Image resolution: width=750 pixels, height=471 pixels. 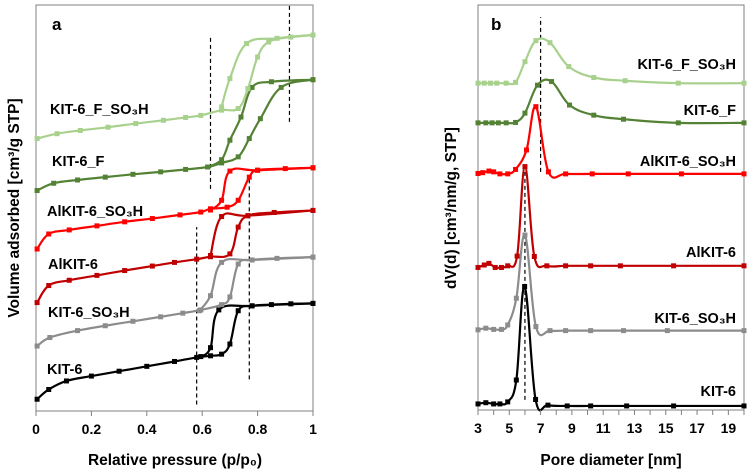 I want to click on series-kit-6-f-so3h, so click(x=611, y=61).